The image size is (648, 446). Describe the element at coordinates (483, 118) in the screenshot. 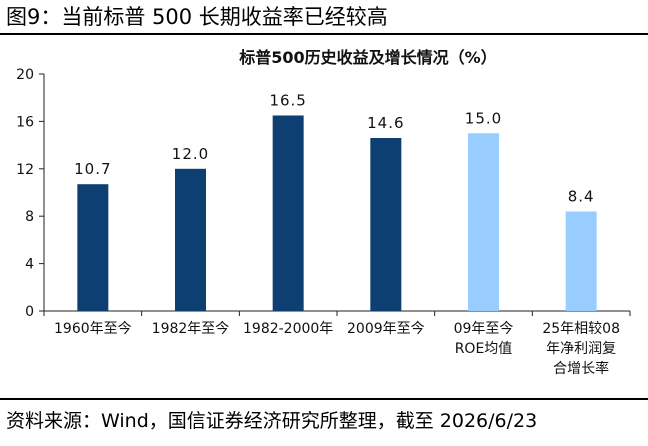

I see `data-label: 15.0` at that location.